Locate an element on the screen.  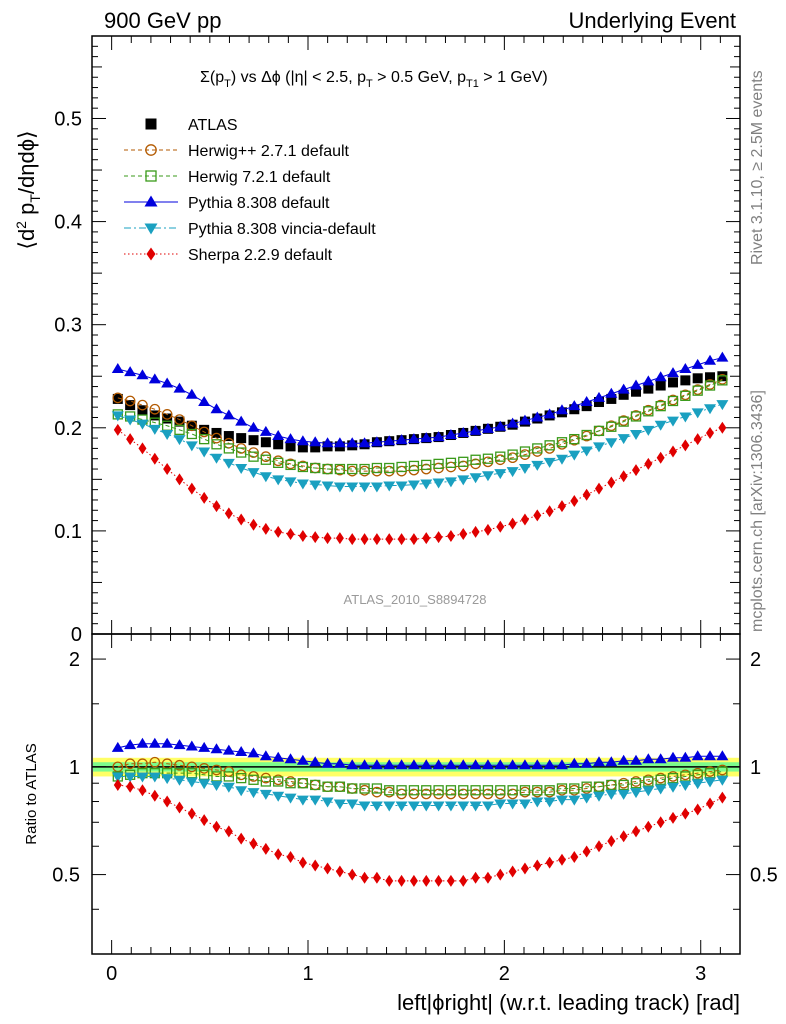
series-1-ratio-point is located at coordinates (179, 765).